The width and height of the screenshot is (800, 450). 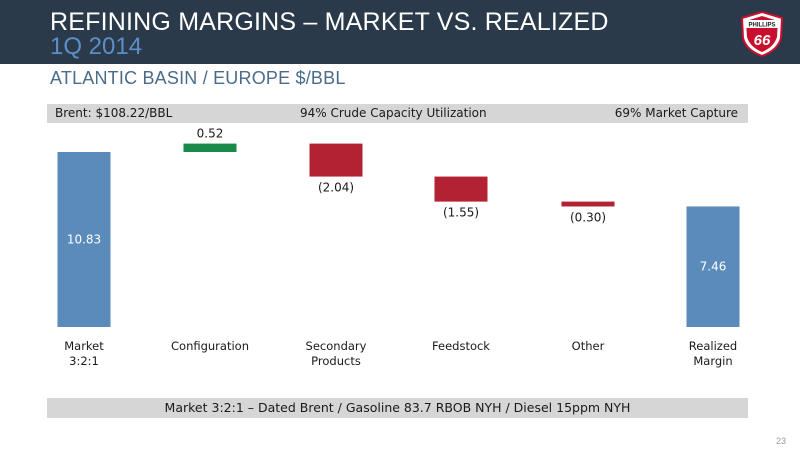 What do you see at coordinates (676, 113) in the screenshot?
I see `market-capture: 69% Market Capture` at bounding box center [676, 113].